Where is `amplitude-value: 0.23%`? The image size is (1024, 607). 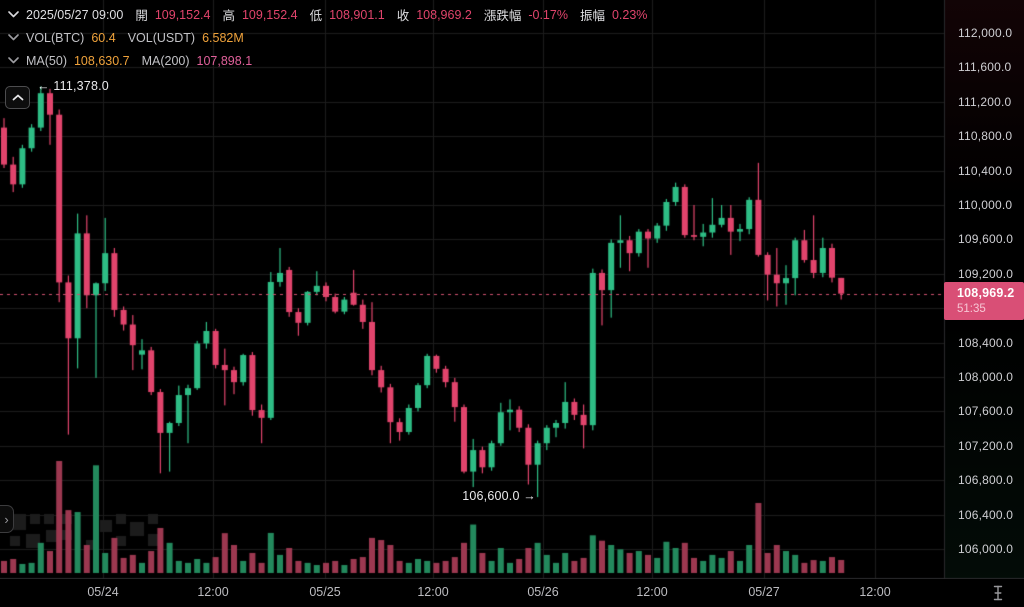
amplitude-value: 0.23% is located at coordinates (629, 14).